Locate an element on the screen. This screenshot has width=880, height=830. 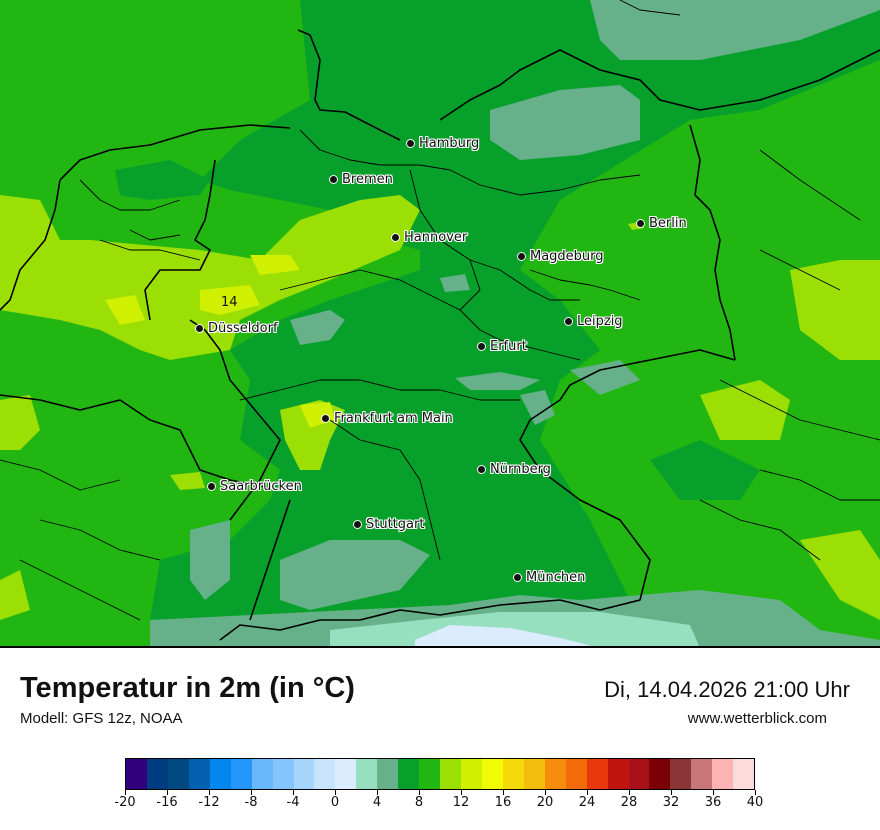
colorbar-tick-label: 16 is located at coordinates (503, 802).